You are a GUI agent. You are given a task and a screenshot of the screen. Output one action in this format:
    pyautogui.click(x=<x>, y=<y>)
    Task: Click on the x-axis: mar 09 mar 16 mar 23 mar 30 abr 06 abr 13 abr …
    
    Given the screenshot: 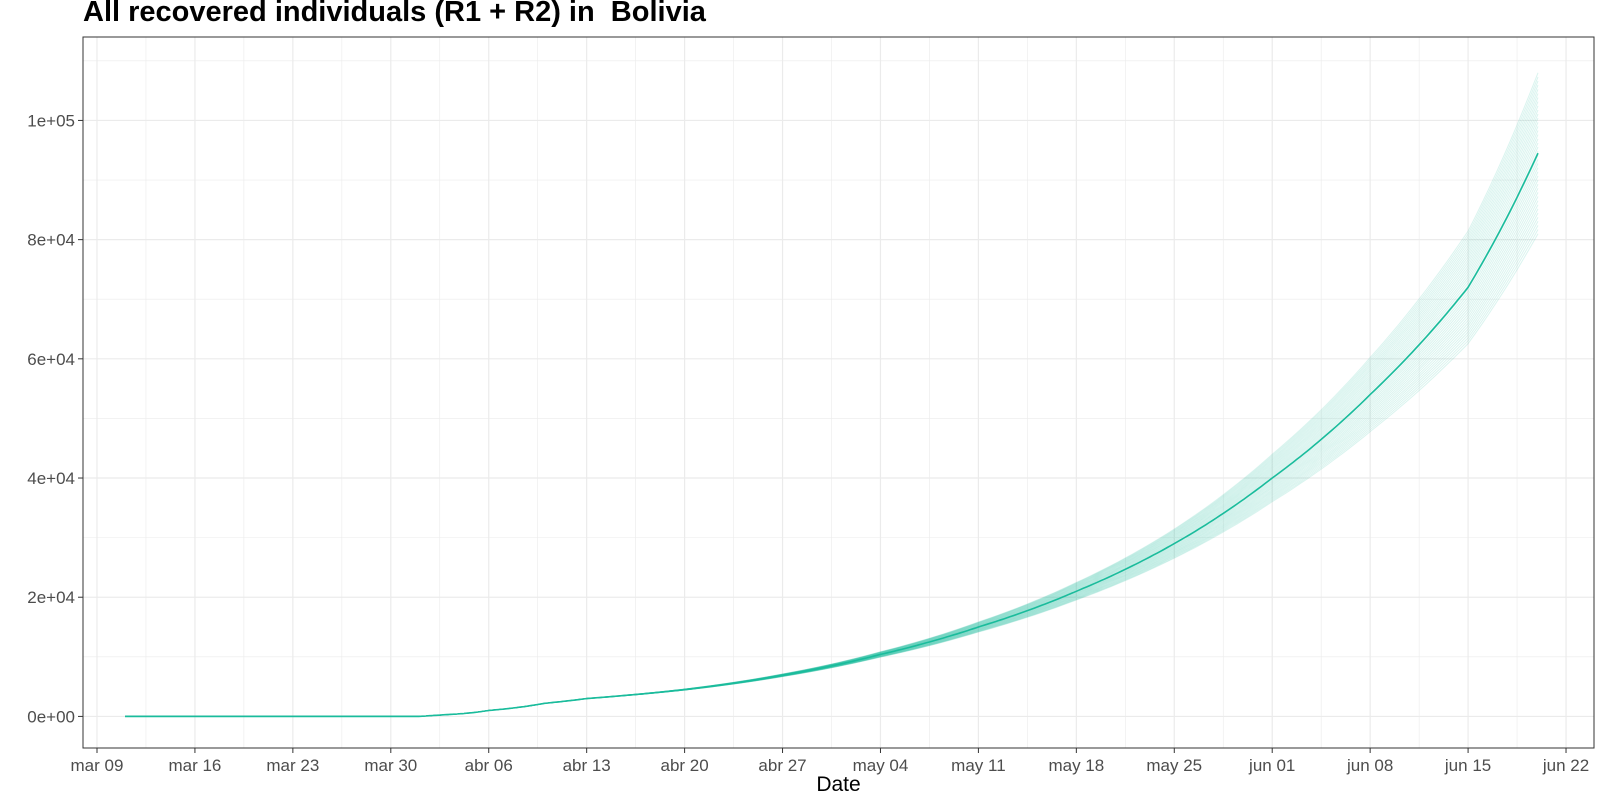 What is the action you would take?
    pyautogui.click(x=830, y=761)
    